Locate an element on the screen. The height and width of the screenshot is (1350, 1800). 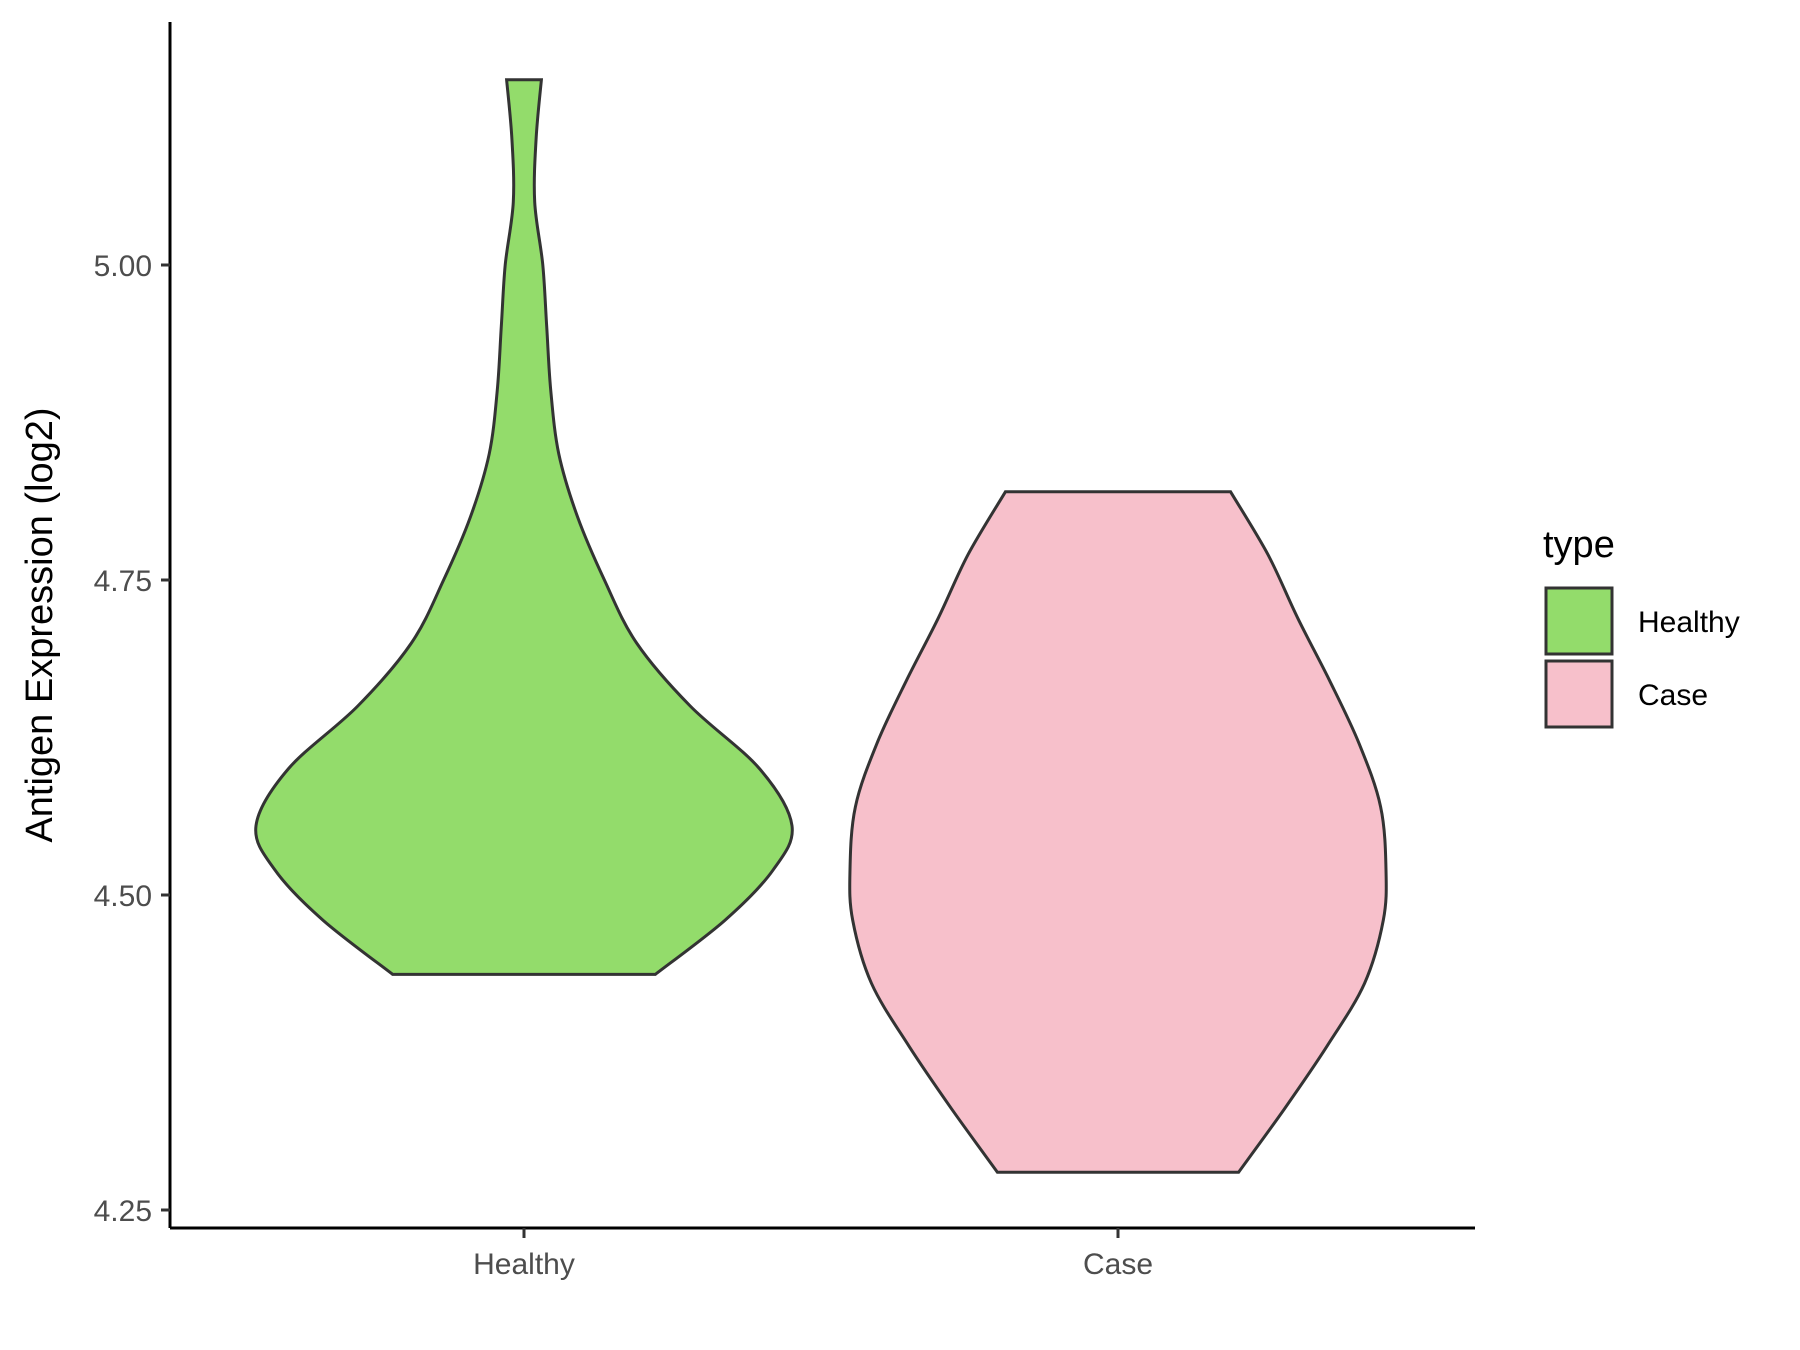
legend-swatch-healthy is located at coordinates (1579, 621).